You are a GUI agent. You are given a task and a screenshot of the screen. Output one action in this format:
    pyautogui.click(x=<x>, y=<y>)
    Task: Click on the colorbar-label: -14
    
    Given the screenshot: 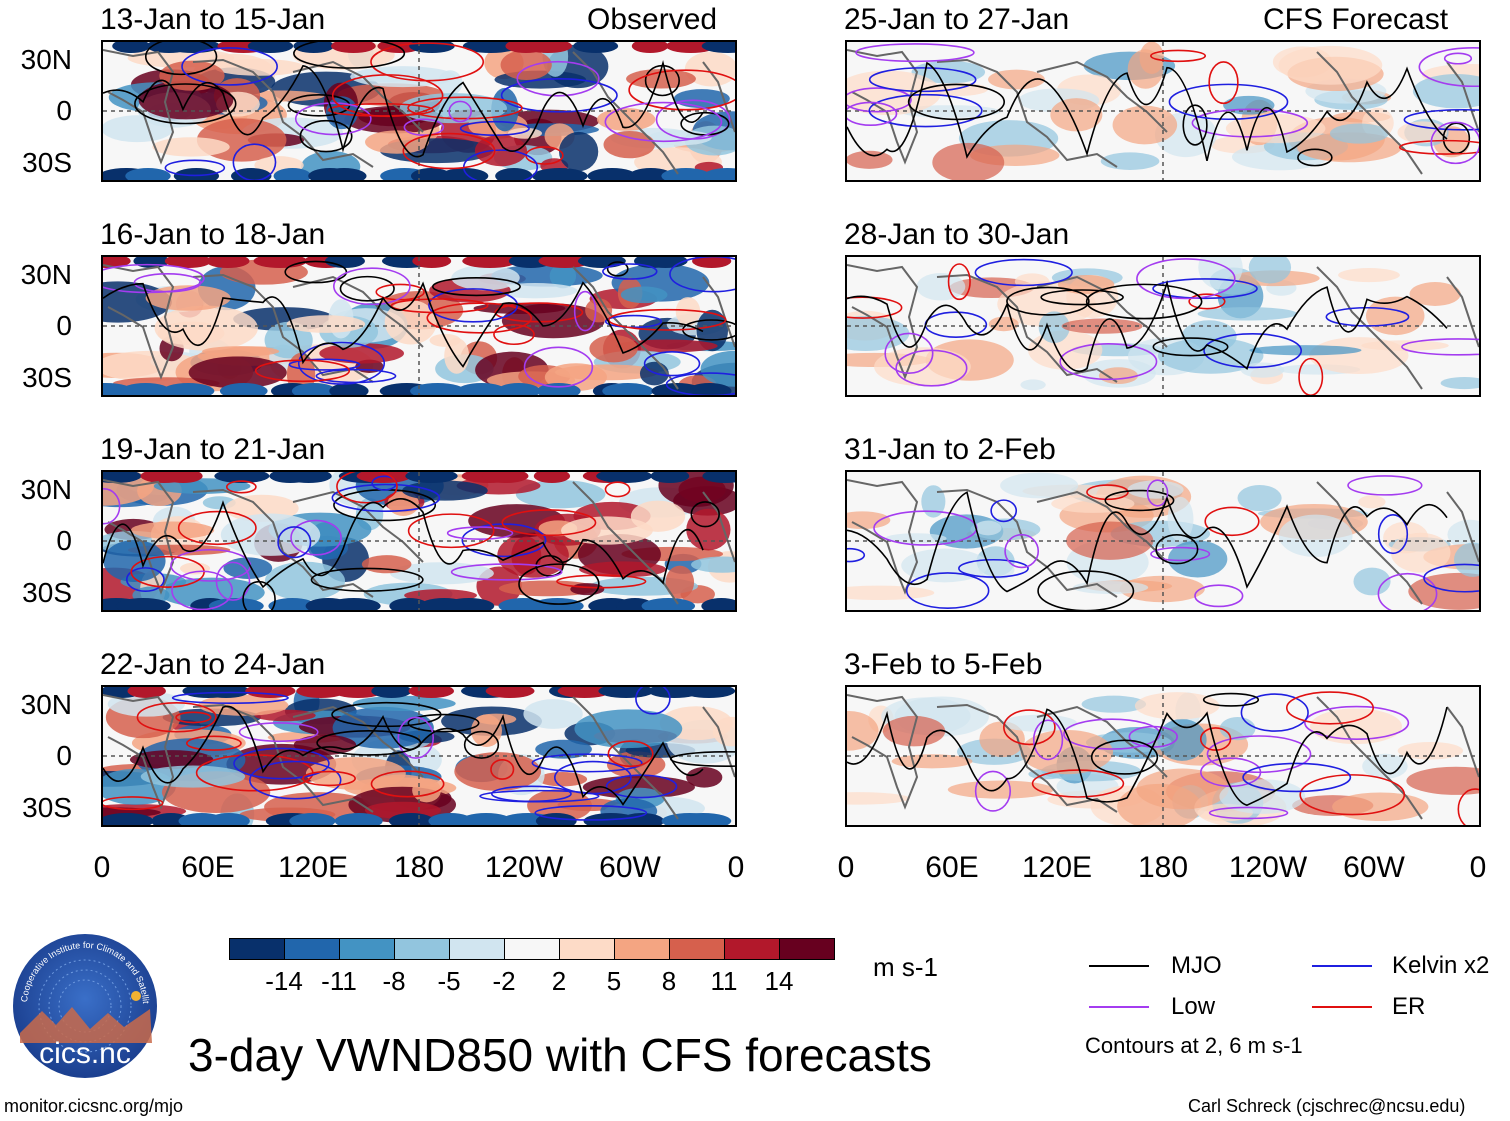 What is the action you would take?
    pyautogui.click(x=284, y=981)
    